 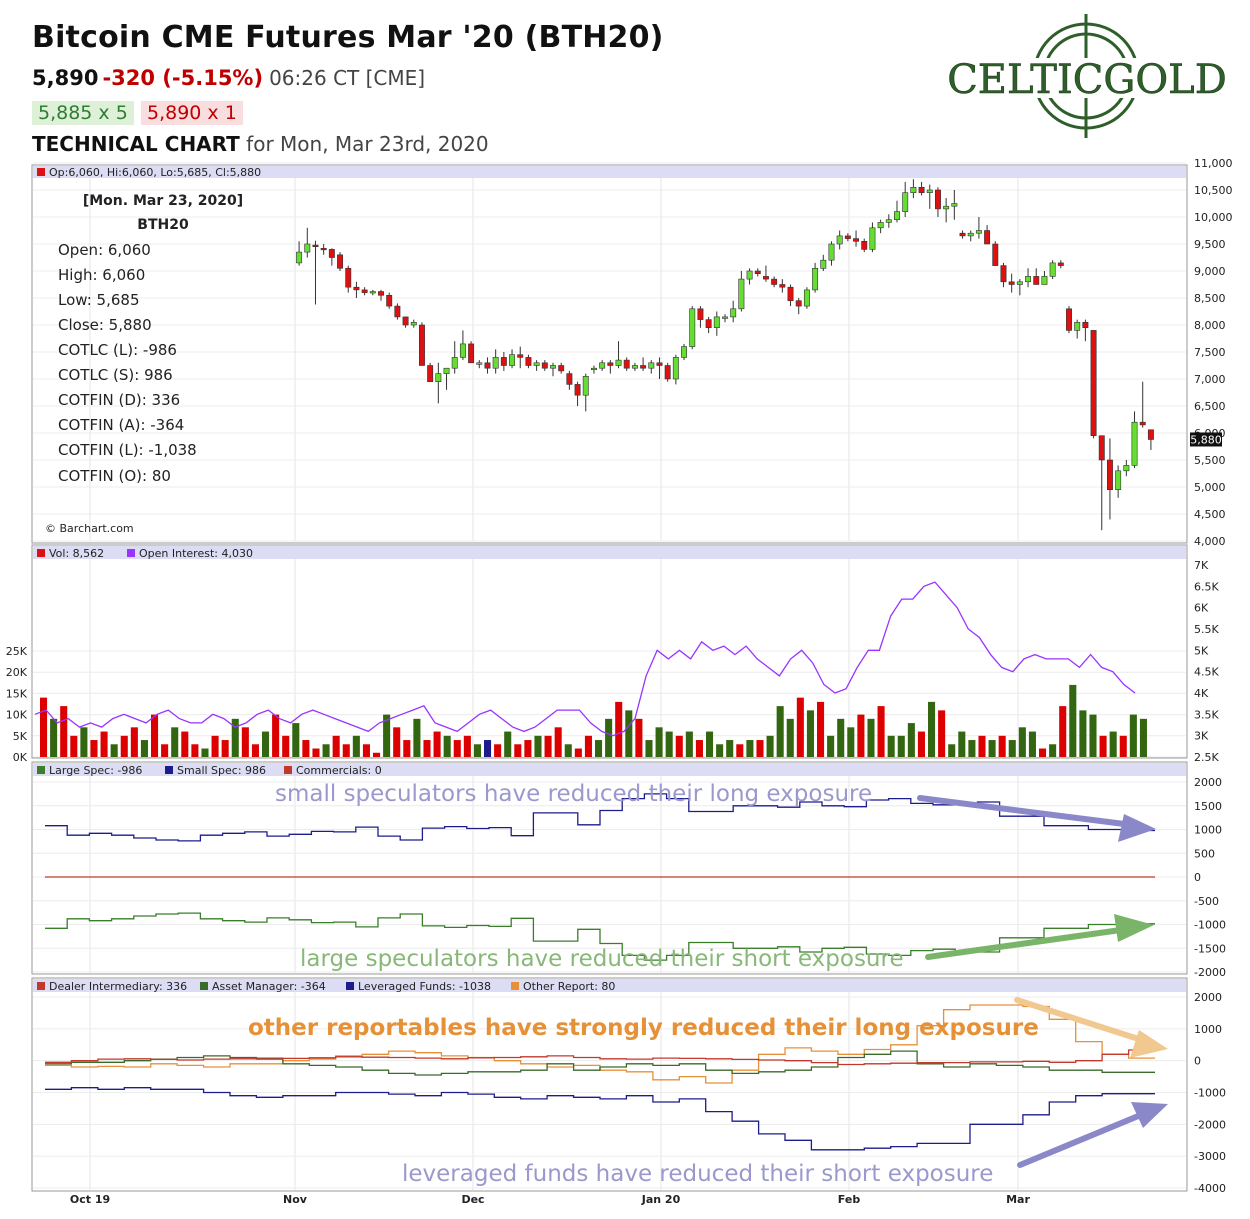 What do you see at coordinates (569, 986) in the screenshot?
I see `other-report-legend: Other Report: 80` at bounding box center [569, 986].